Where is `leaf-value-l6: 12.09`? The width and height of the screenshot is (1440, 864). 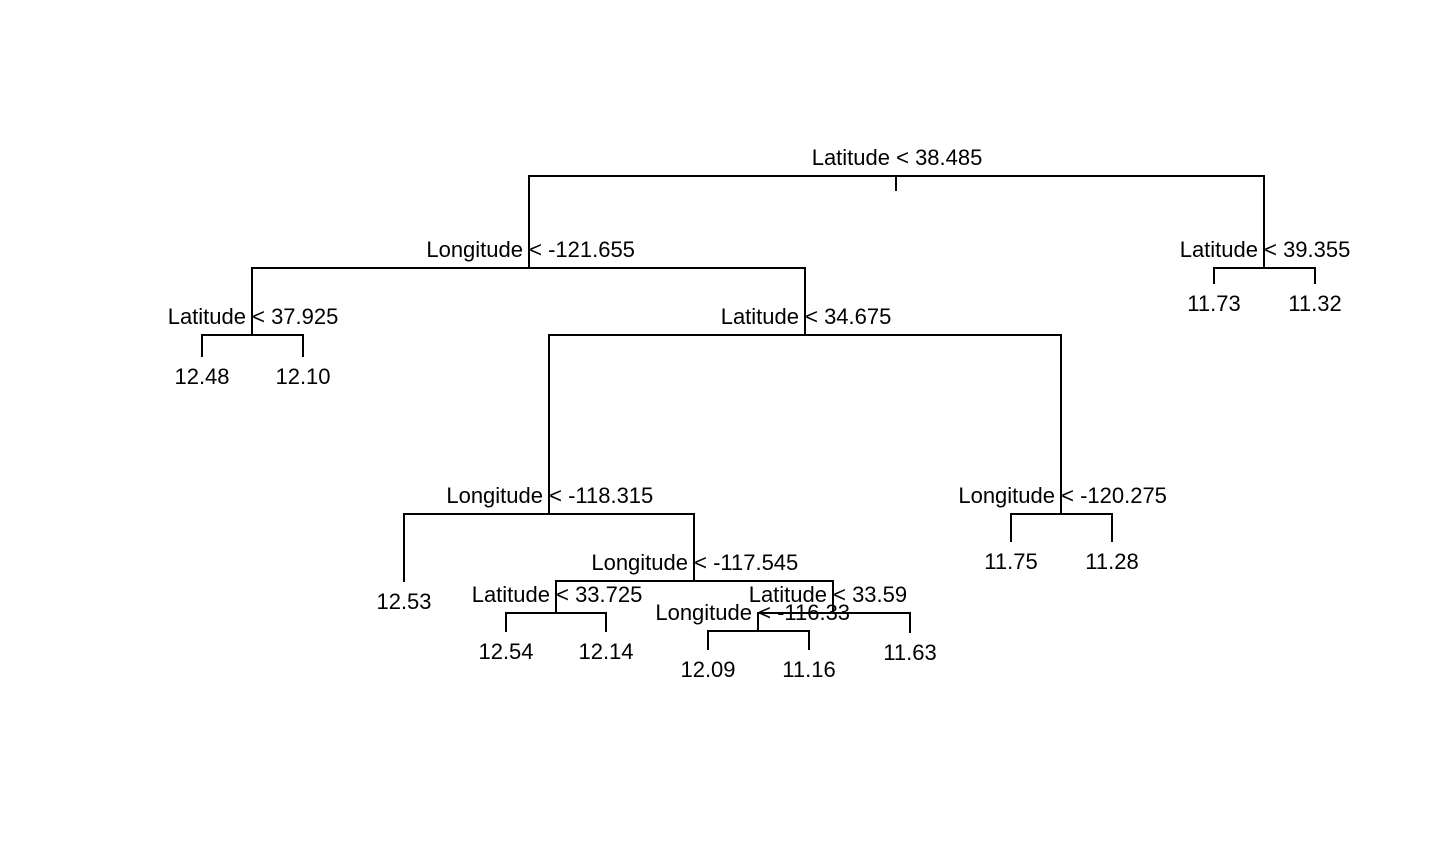
leaf-value-l6: 12.09 is located at coordinates (707, 669).